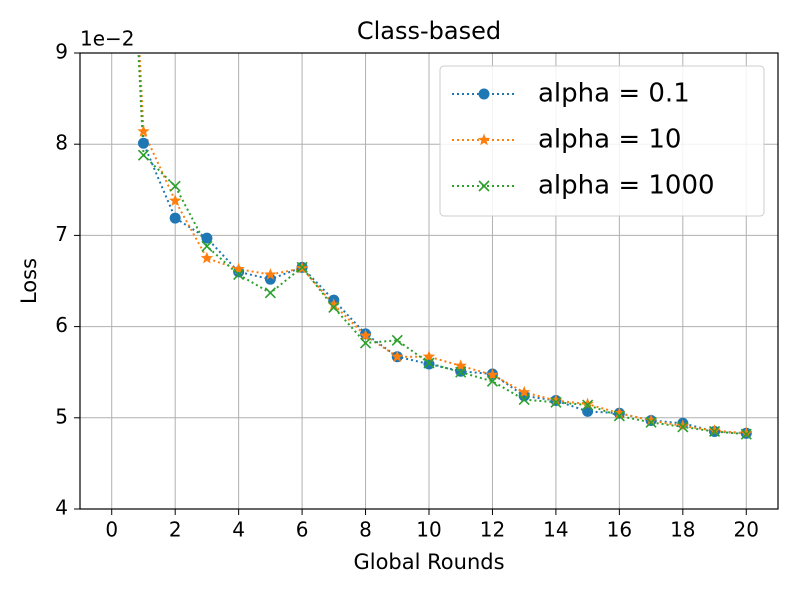  Describe the element at coordinates (746, 530) in the screenshot. I see `x-tick-label: 20` at that location.